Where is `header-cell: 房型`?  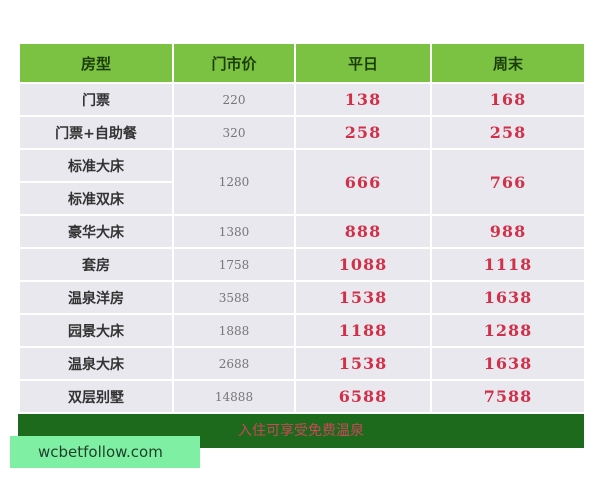
header-cell: 房型 is located at coordinates (96, 63).